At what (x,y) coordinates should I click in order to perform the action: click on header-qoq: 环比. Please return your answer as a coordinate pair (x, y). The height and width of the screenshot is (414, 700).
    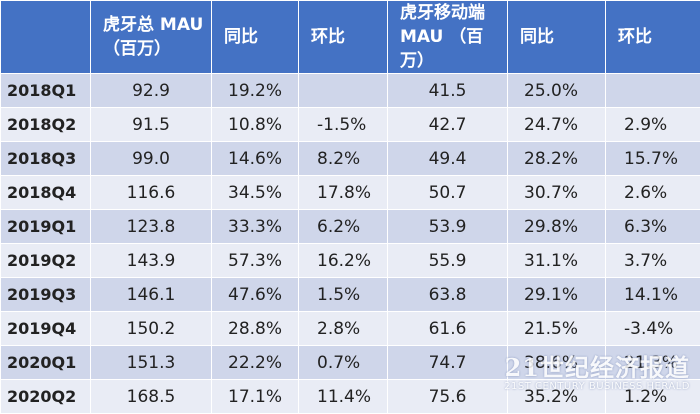
    Looking at the image, I should click on (343, 37).